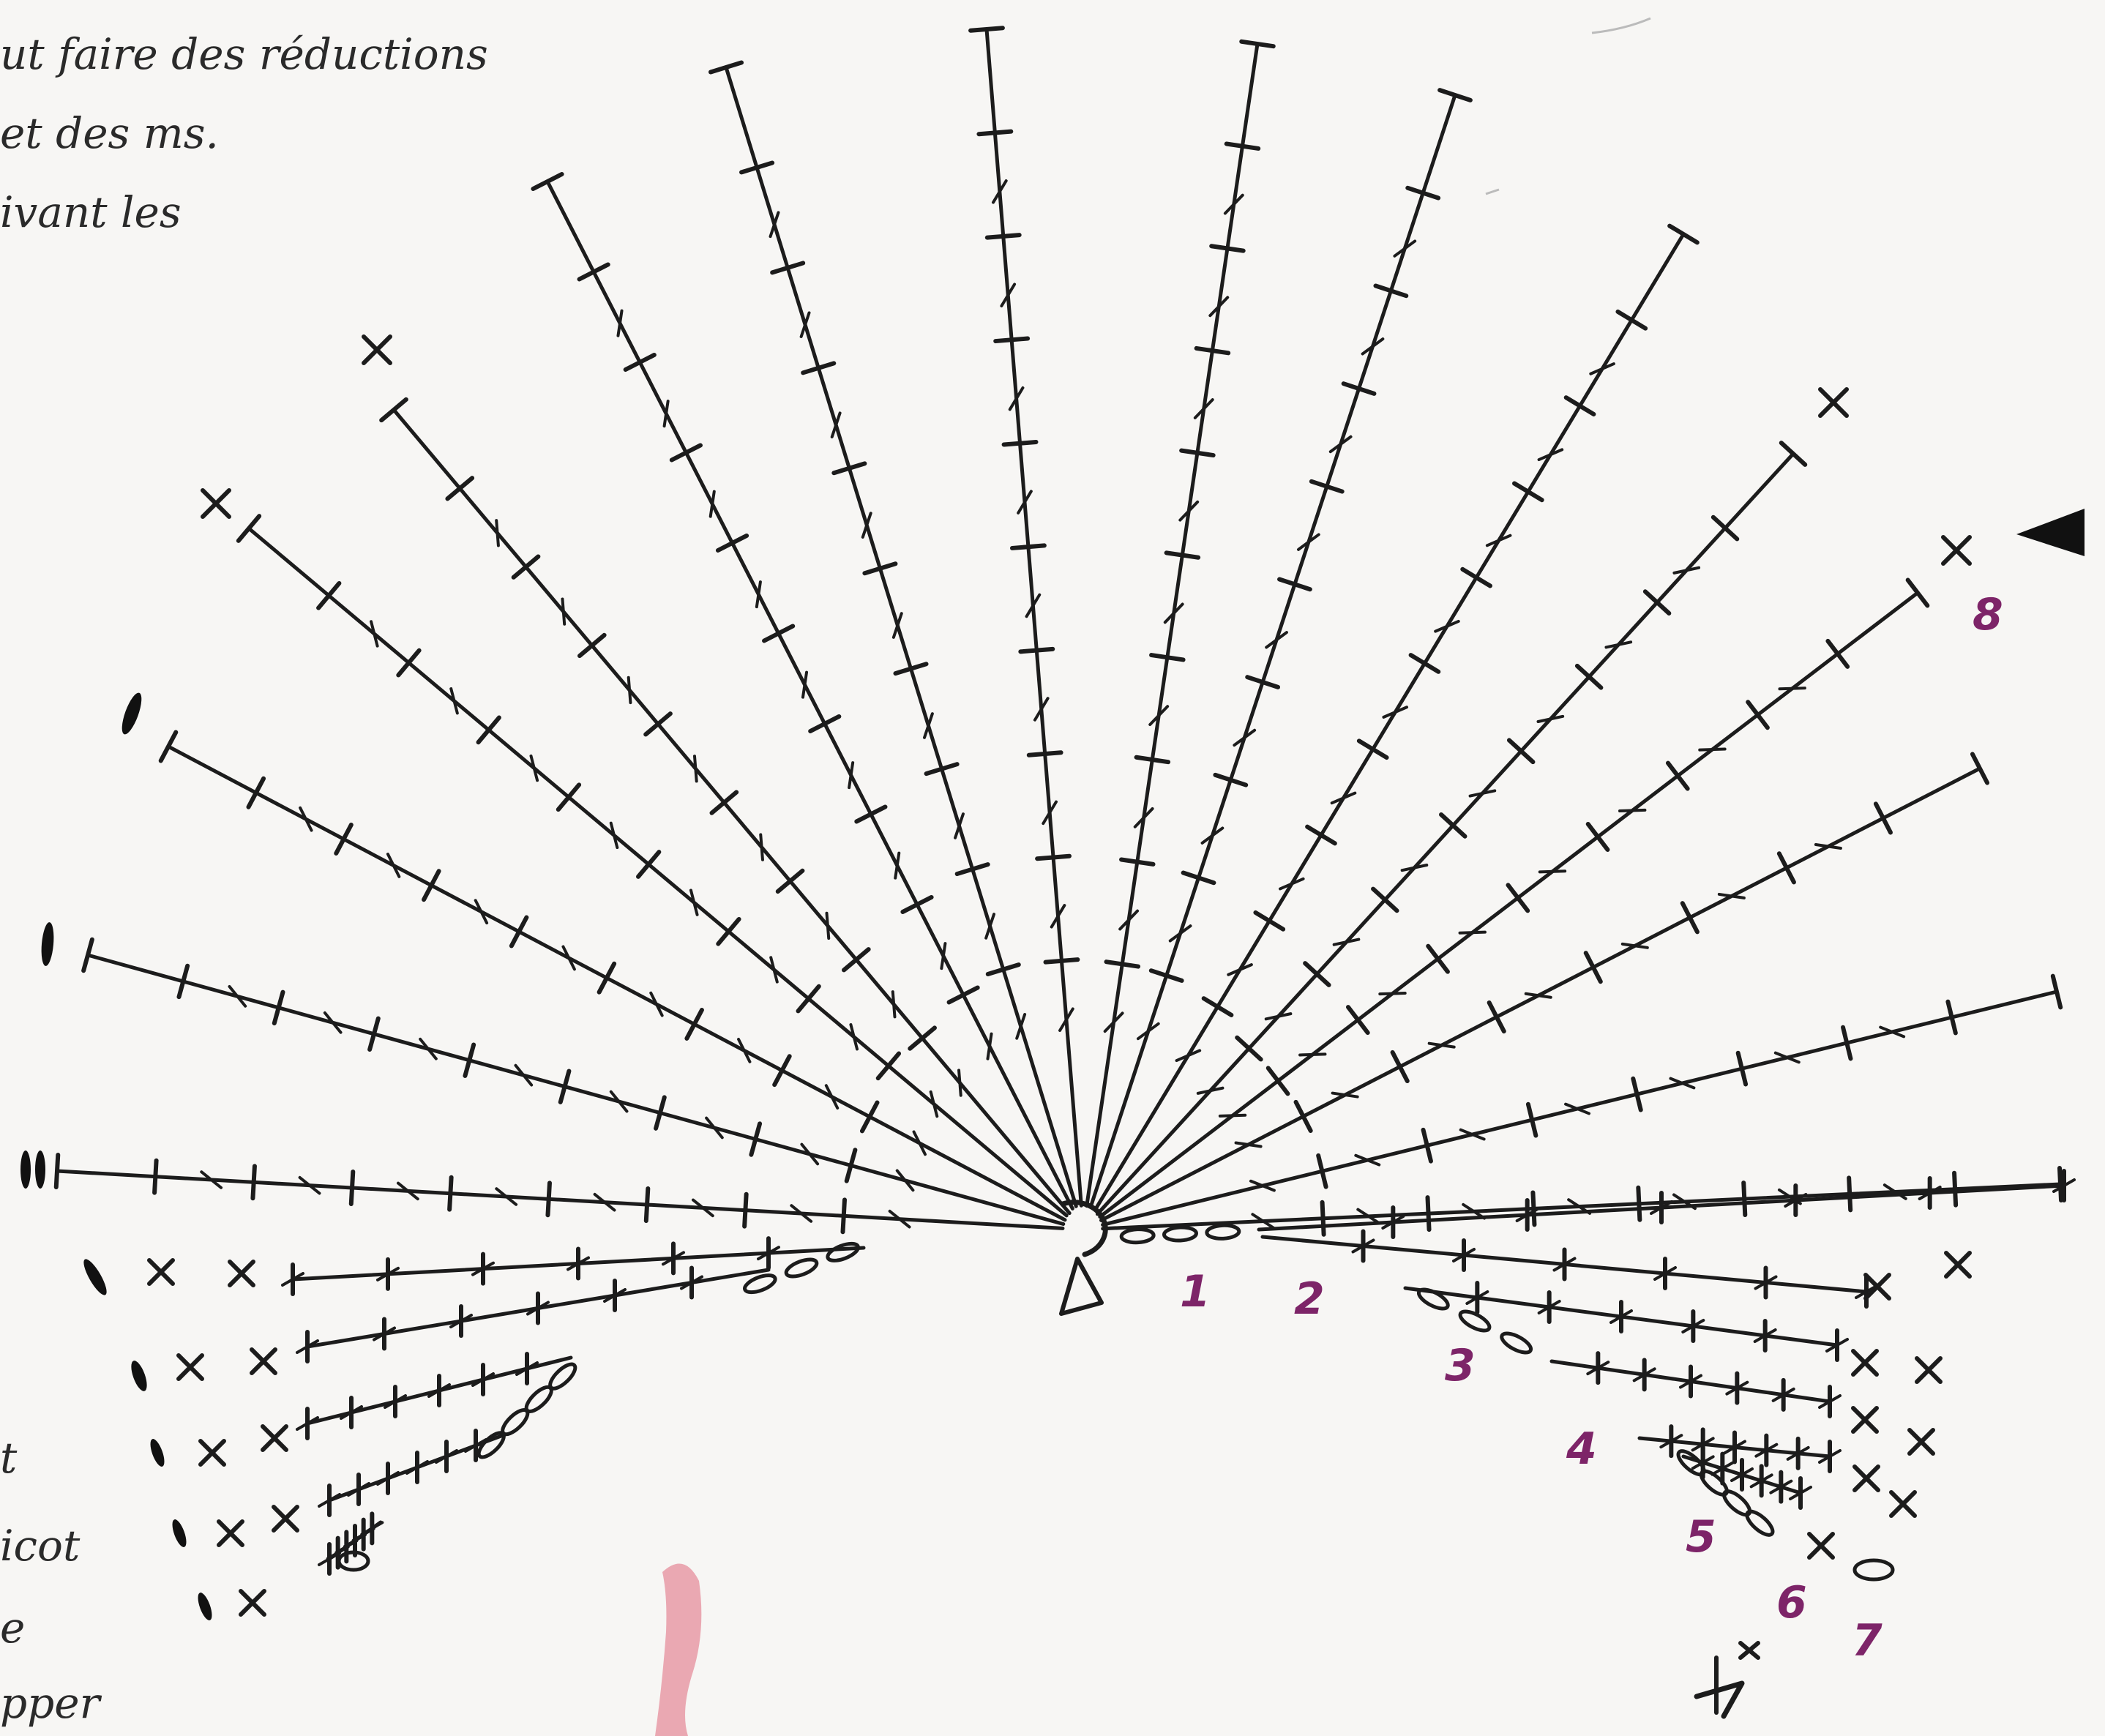 This screenshot has height=1736, width=2105. I want to click on chain-stitch, so click(1137, 1236).